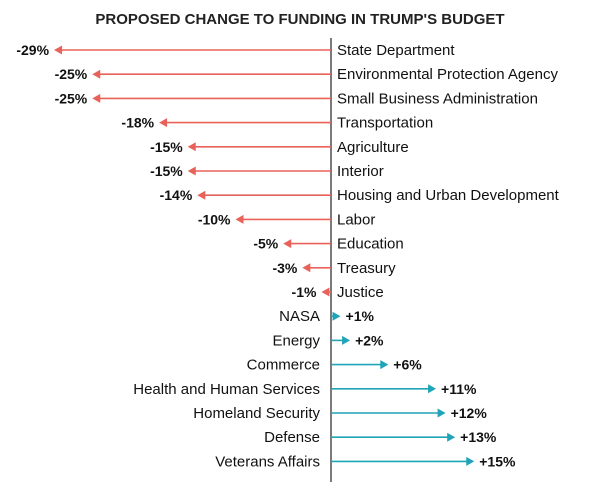 This screenshot has height=492, width=600. Describe the element at coordinates (360, 316) in the screenshot. I see `value-label: +1%` at that location.